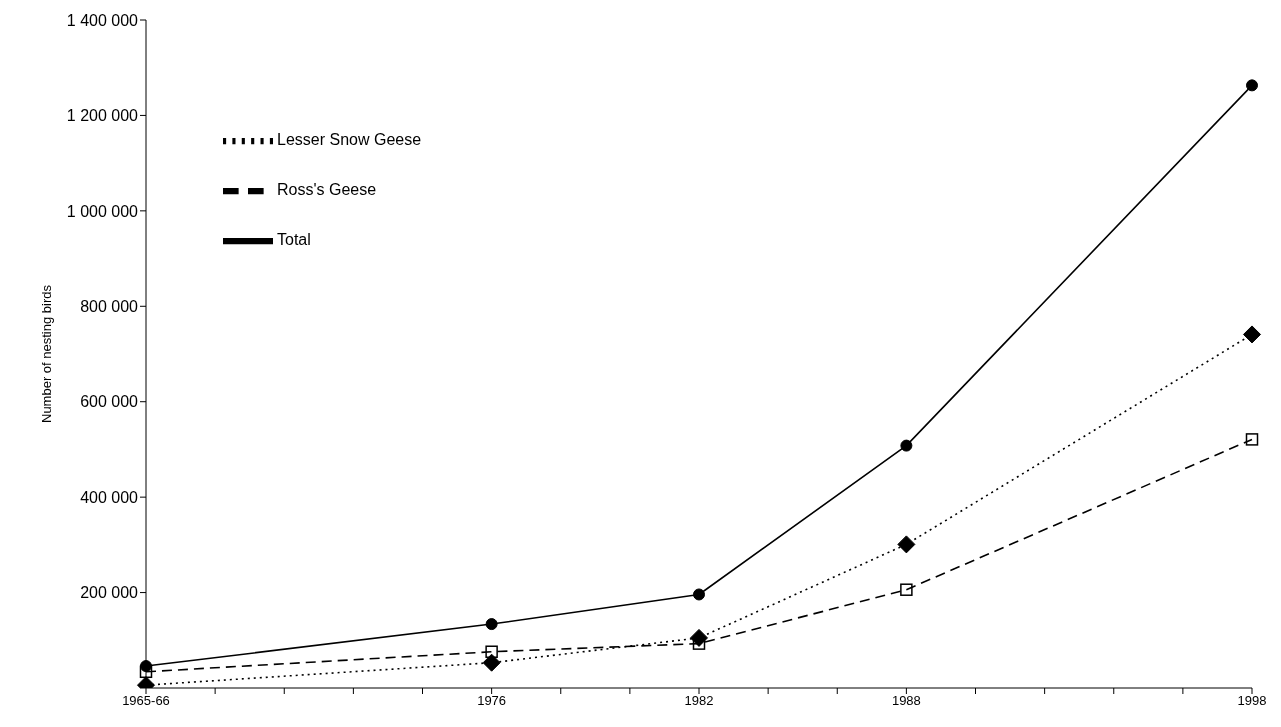  Describe the element at coordinates (492, 701) in the screenshot. I see `x-tick-label: 1976` at that location.